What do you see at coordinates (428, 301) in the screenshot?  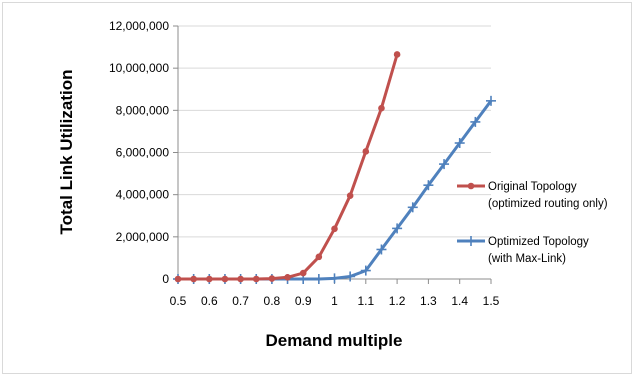 I see `x-tick-label: 1.3` at bounding box center [428, 301].